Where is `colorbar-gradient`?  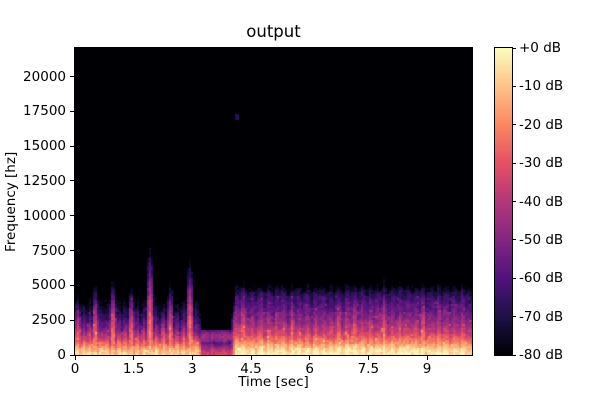 colorbar-gradient is located at coordinates (503, 201).